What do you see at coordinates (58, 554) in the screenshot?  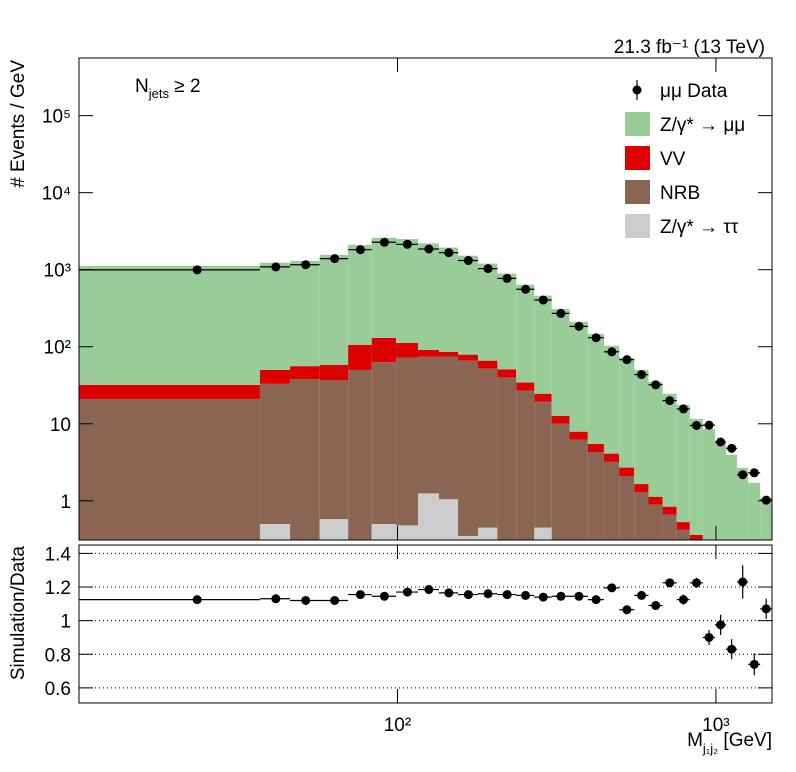 I see `y-tick-label: 1.4` at bounding box center [58, 554].